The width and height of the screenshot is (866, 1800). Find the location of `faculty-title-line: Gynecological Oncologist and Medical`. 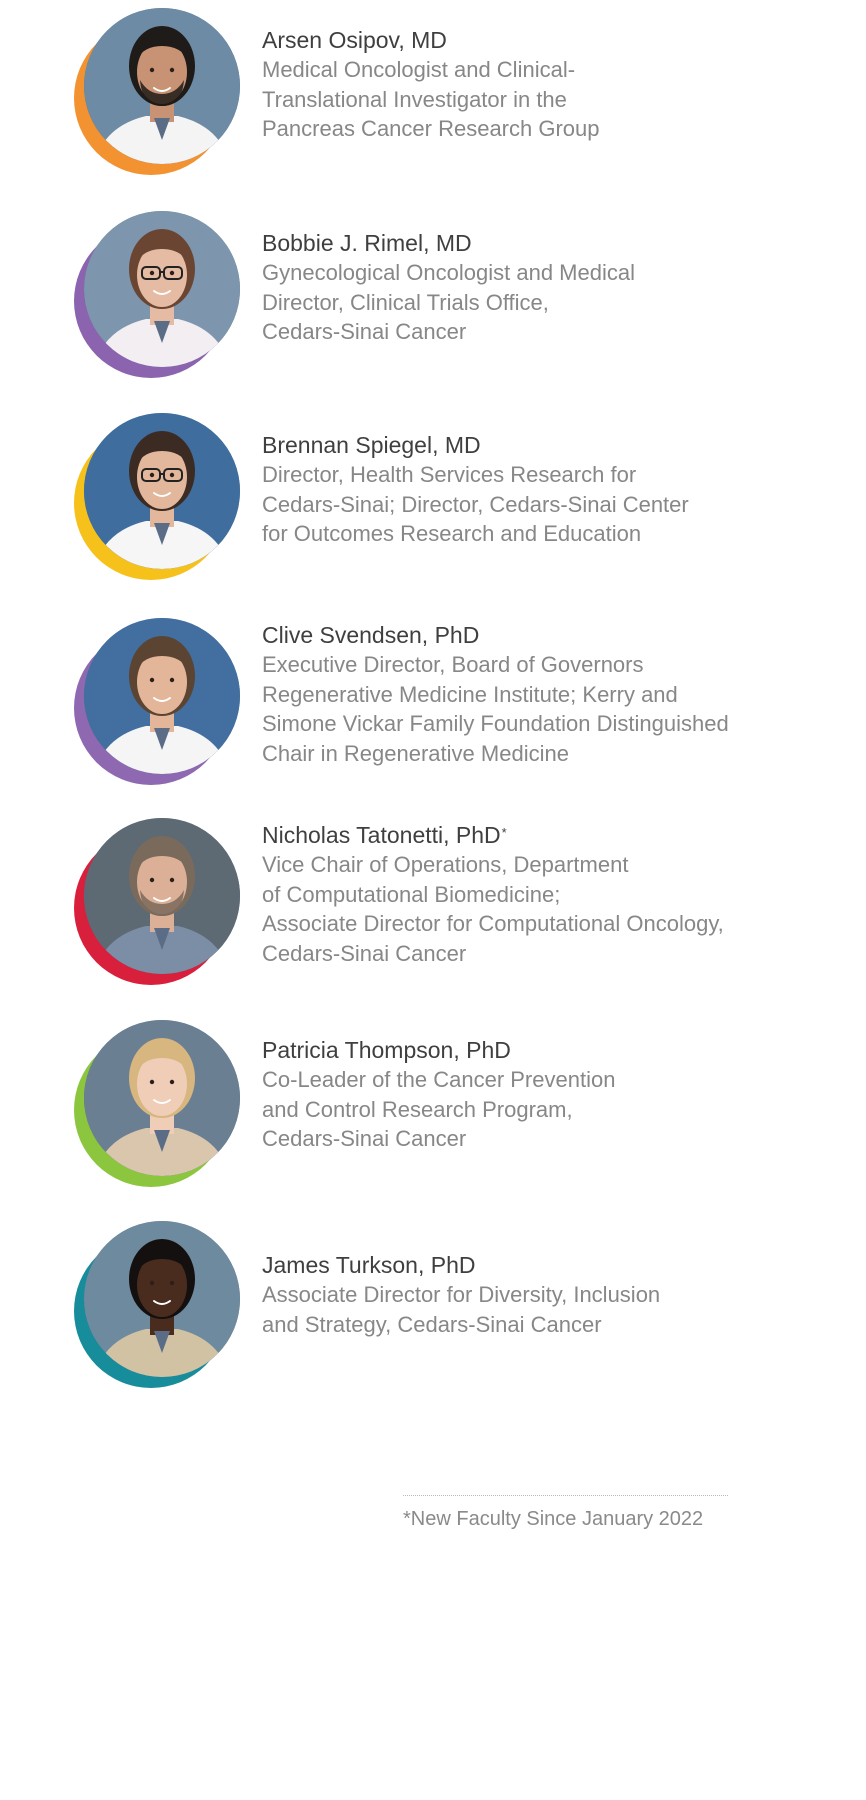

faculty-title-line: Gynecological Oncologist and Medical is located at coordinates (448, 272).